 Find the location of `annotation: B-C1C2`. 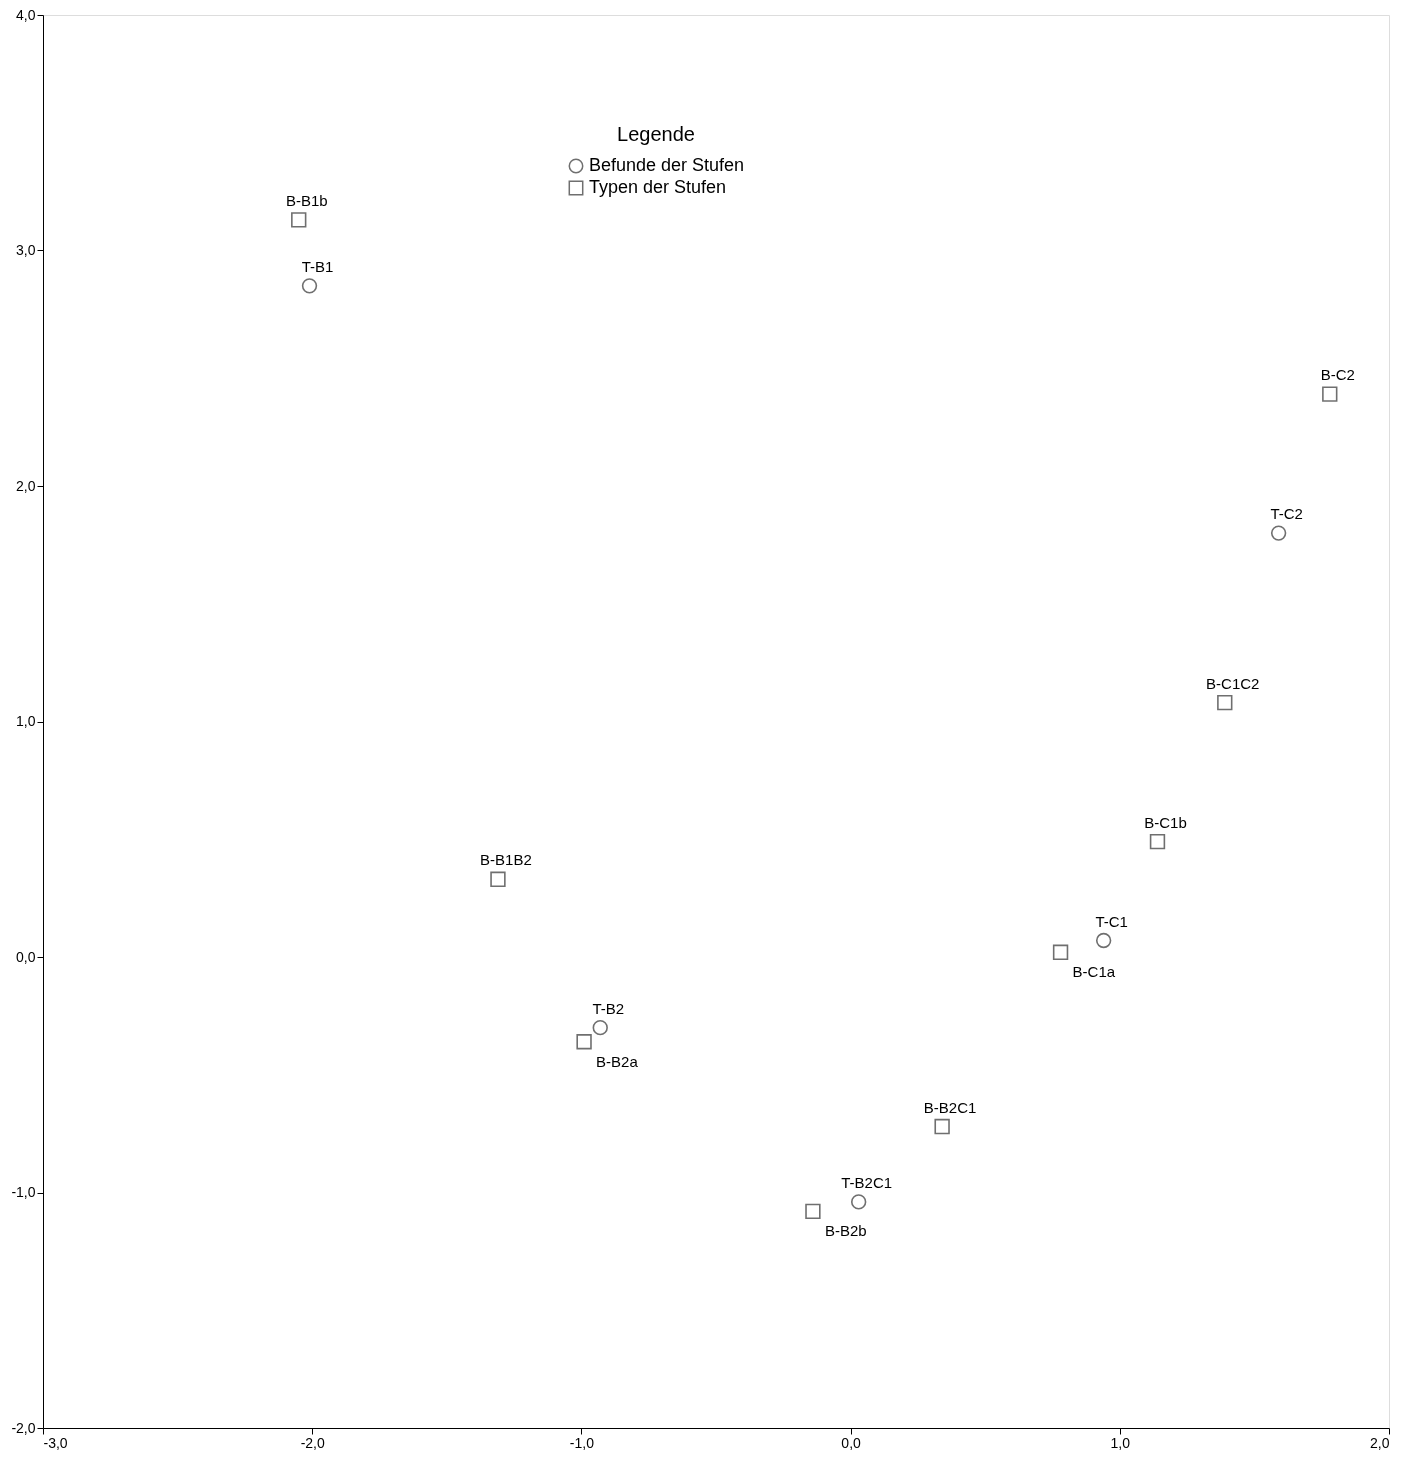

annotation: B-C1C2 is located at coordinates (1233, 683).